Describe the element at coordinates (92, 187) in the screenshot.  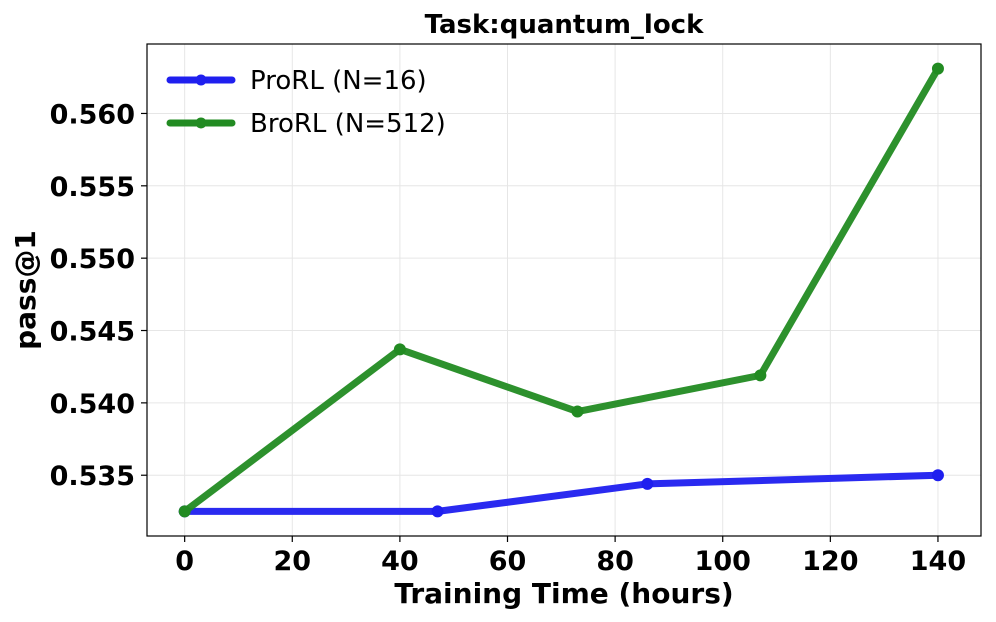
I see `y-tick-label: 0.555` at that location.